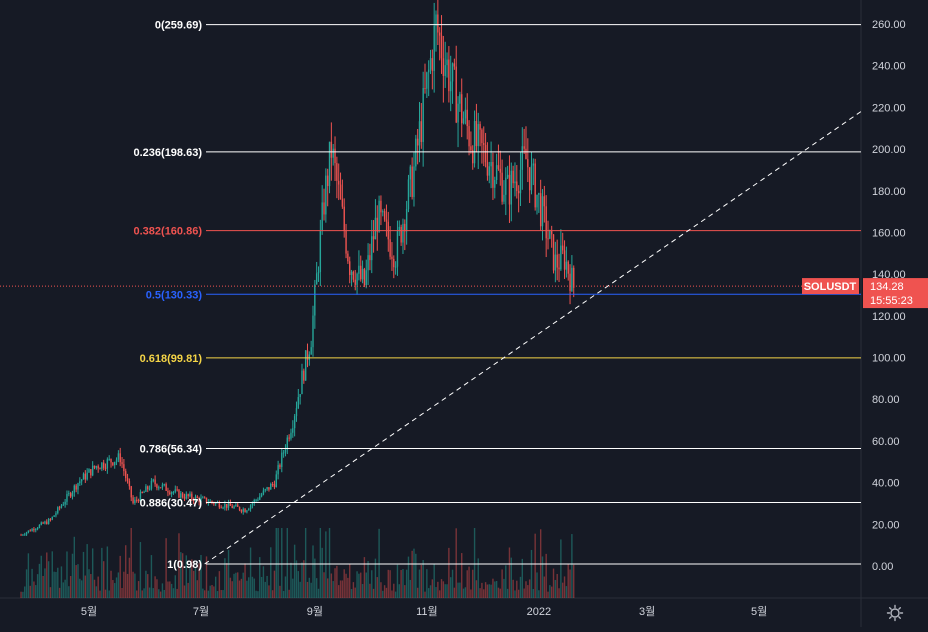  What do you see at coordinates (895, 613) in the screenshot?
I see `gear-icon` at bounding box center [895, 613].